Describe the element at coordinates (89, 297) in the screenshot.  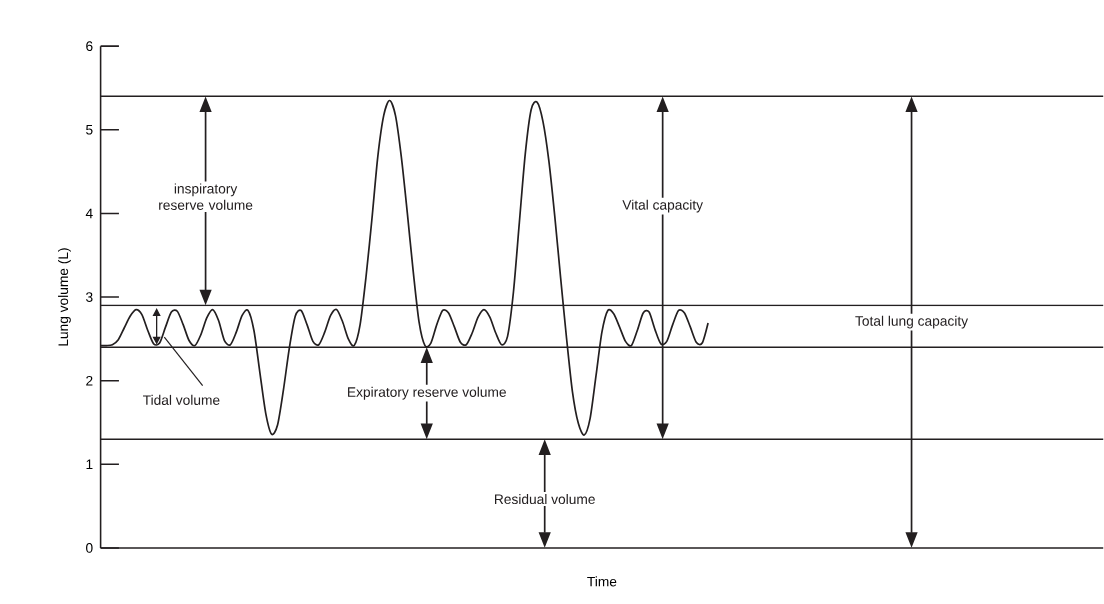
I see `y-tick-label: 3` at that location.